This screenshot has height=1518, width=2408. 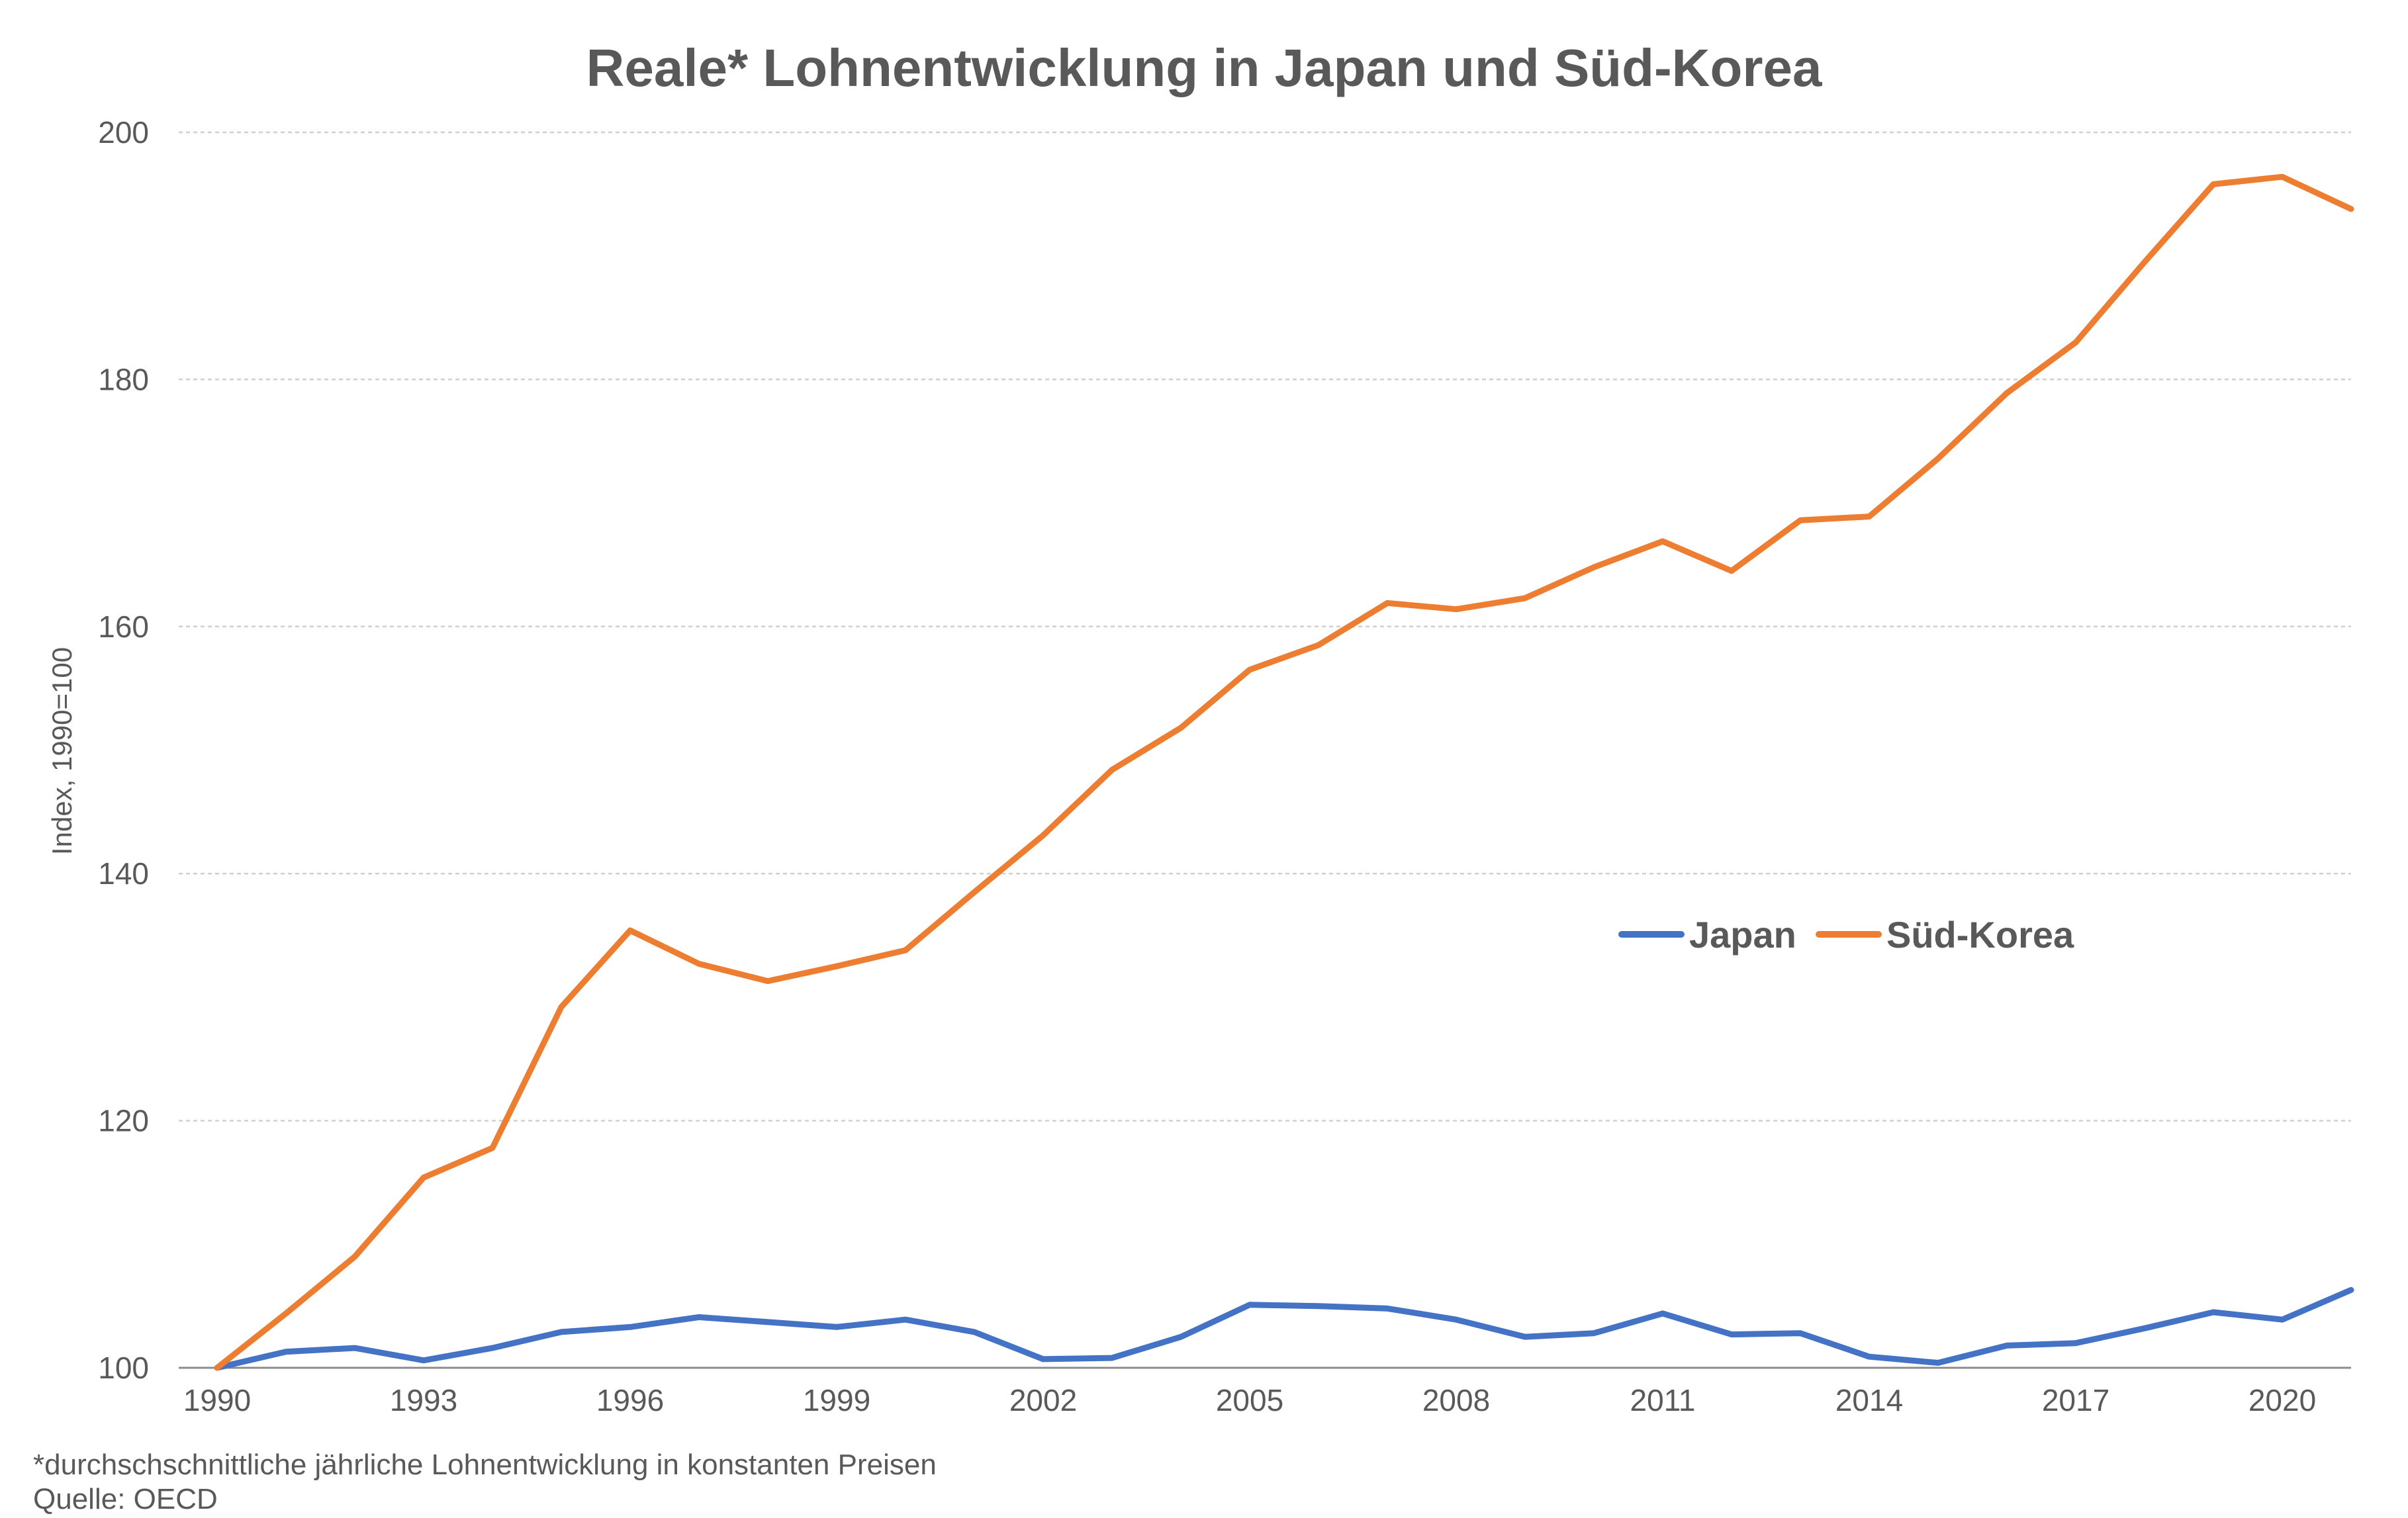 I want to click on y-tick-label: 120, so click(x=124, y=1121).